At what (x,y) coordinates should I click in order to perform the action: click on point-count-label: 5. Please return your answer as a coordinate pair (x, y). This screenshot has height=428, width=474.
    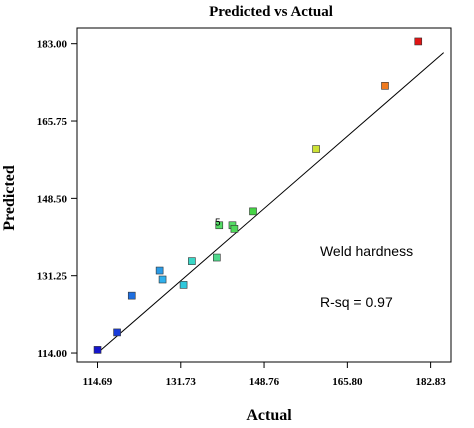
    Looking at the image, I should click on (218, 223).